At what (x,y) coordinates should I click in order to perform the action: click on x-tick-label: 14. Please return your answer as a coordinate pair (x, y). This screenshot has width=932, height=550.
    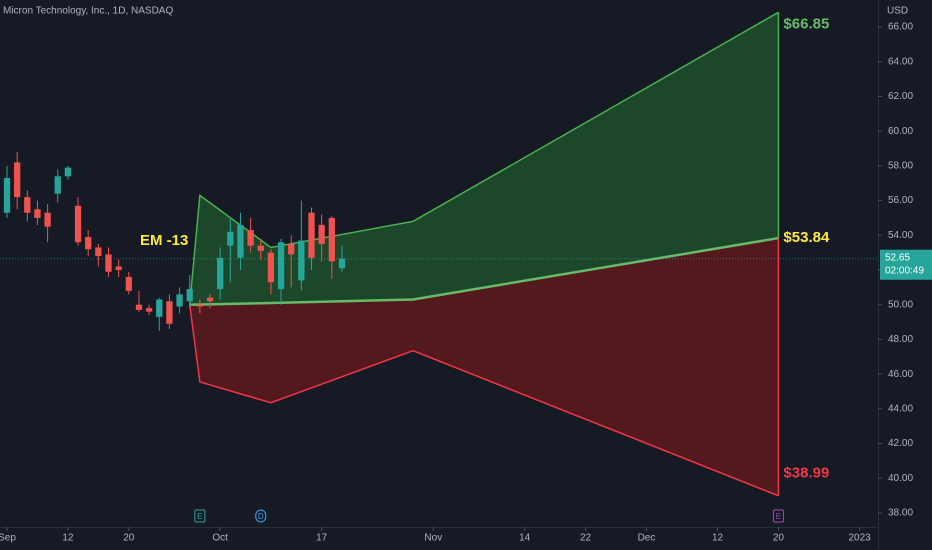
    Looking at the image, I should click on (525, 538).